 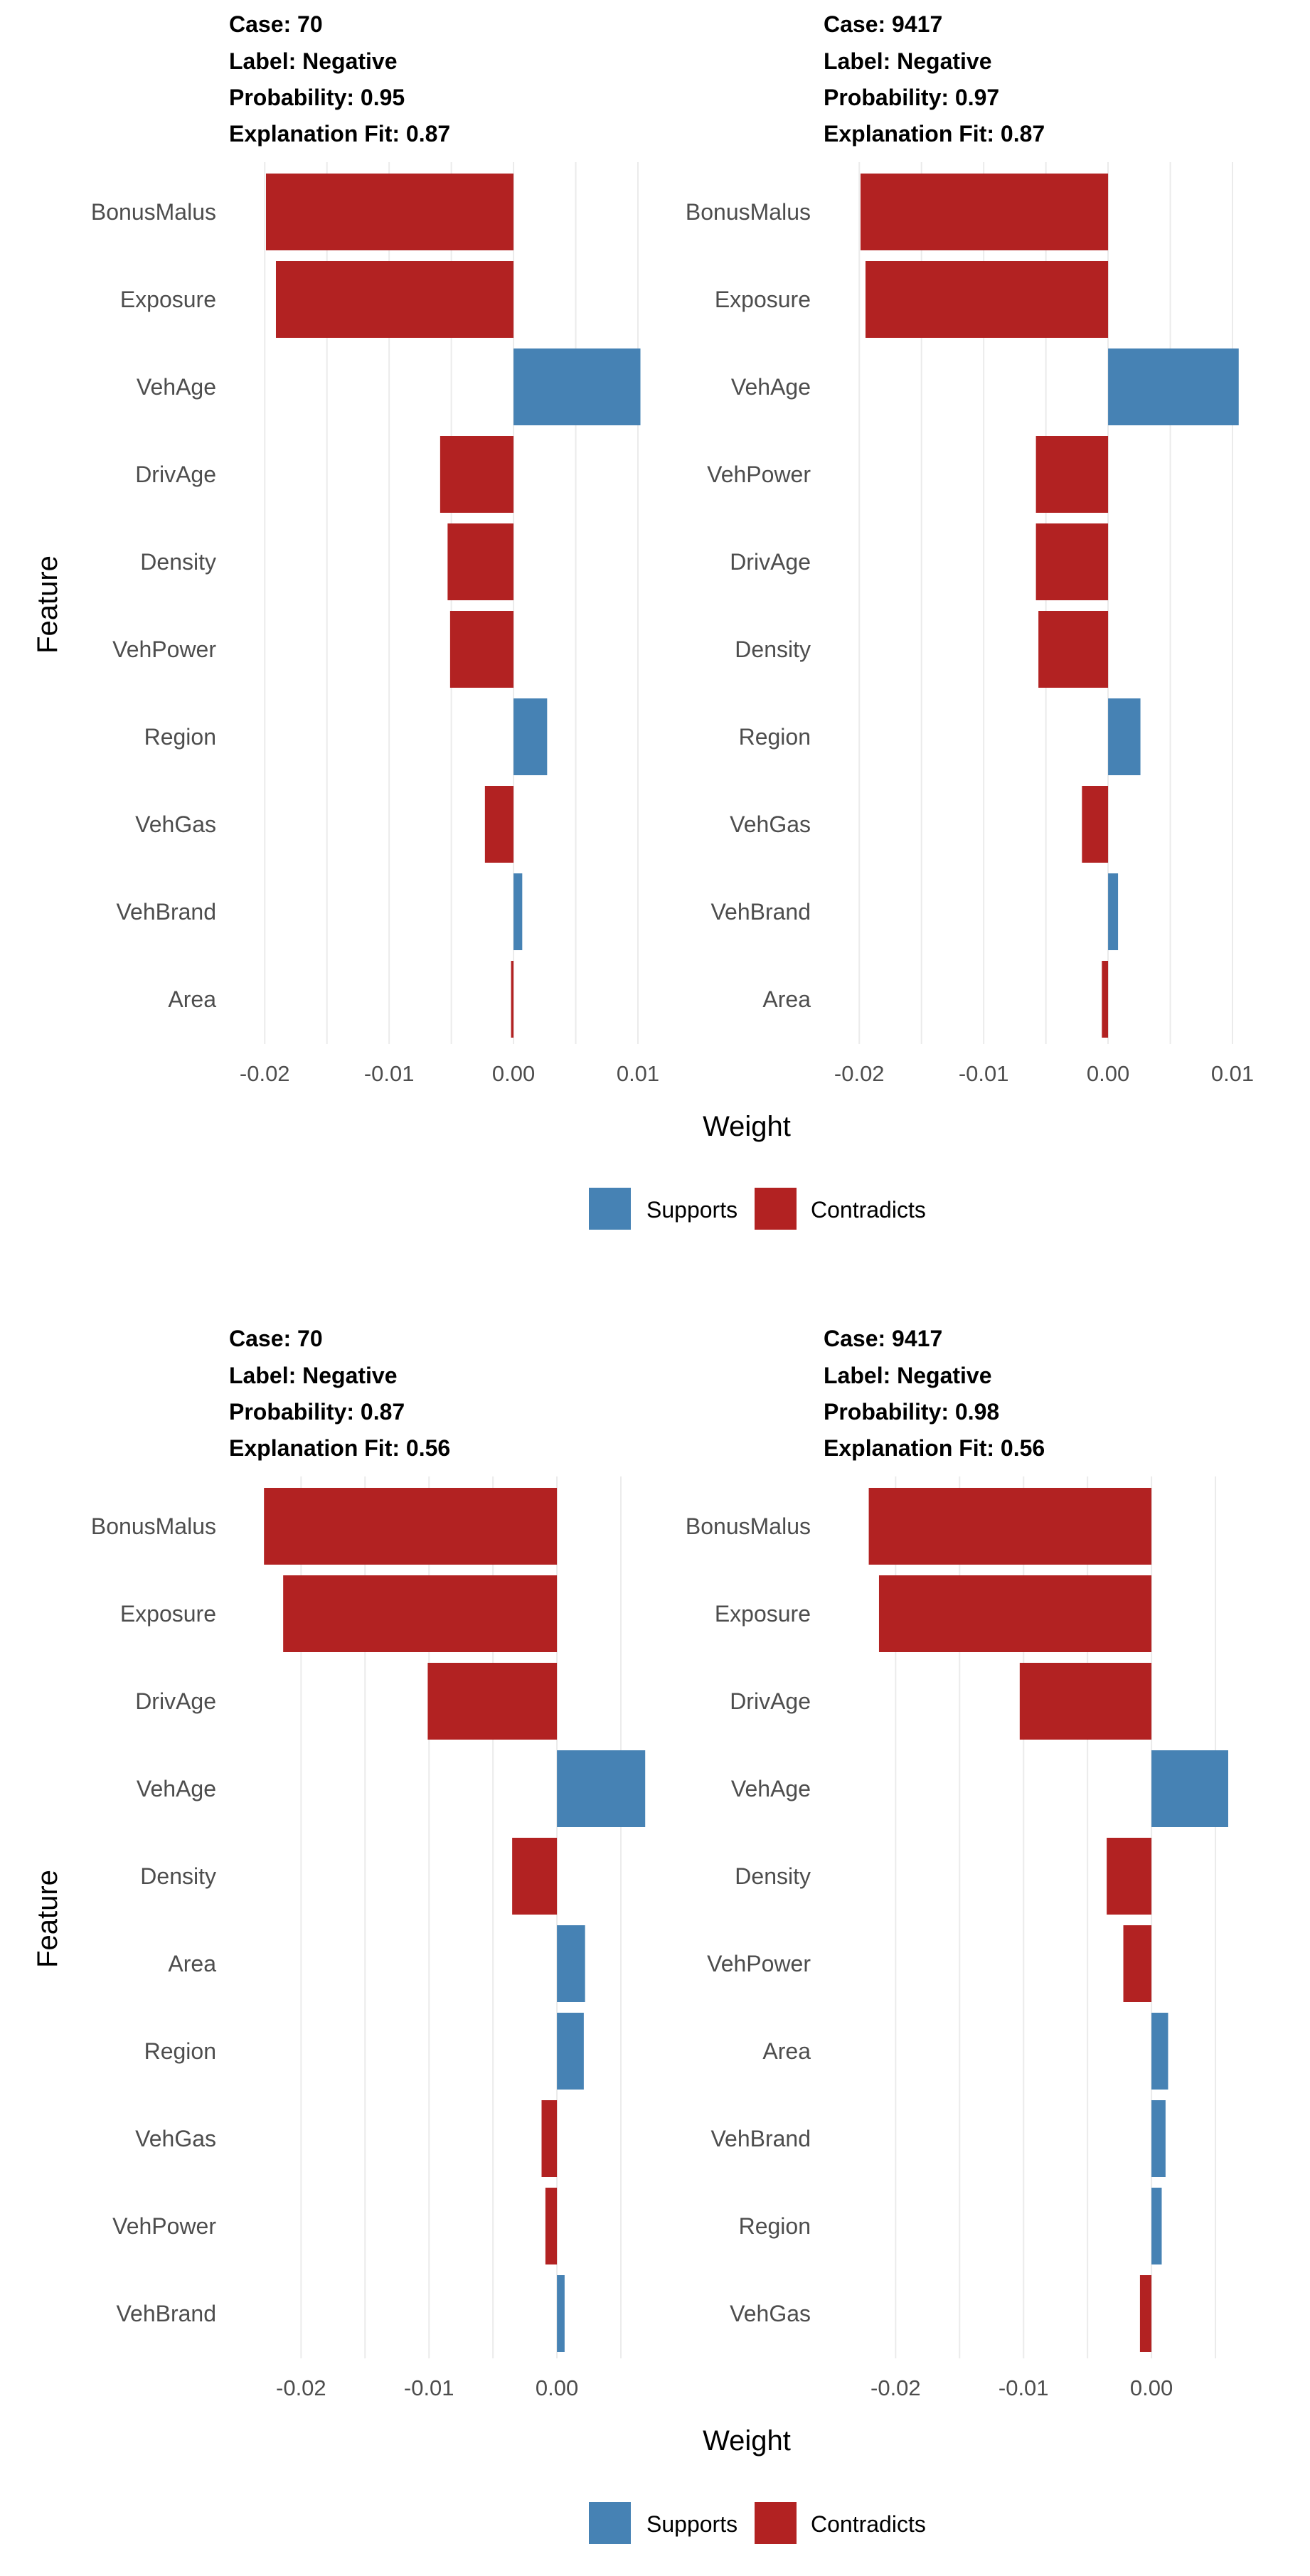 I want to click on panel-header-line: Explanation Fit: 0.56, so click(x=339, y=1448).